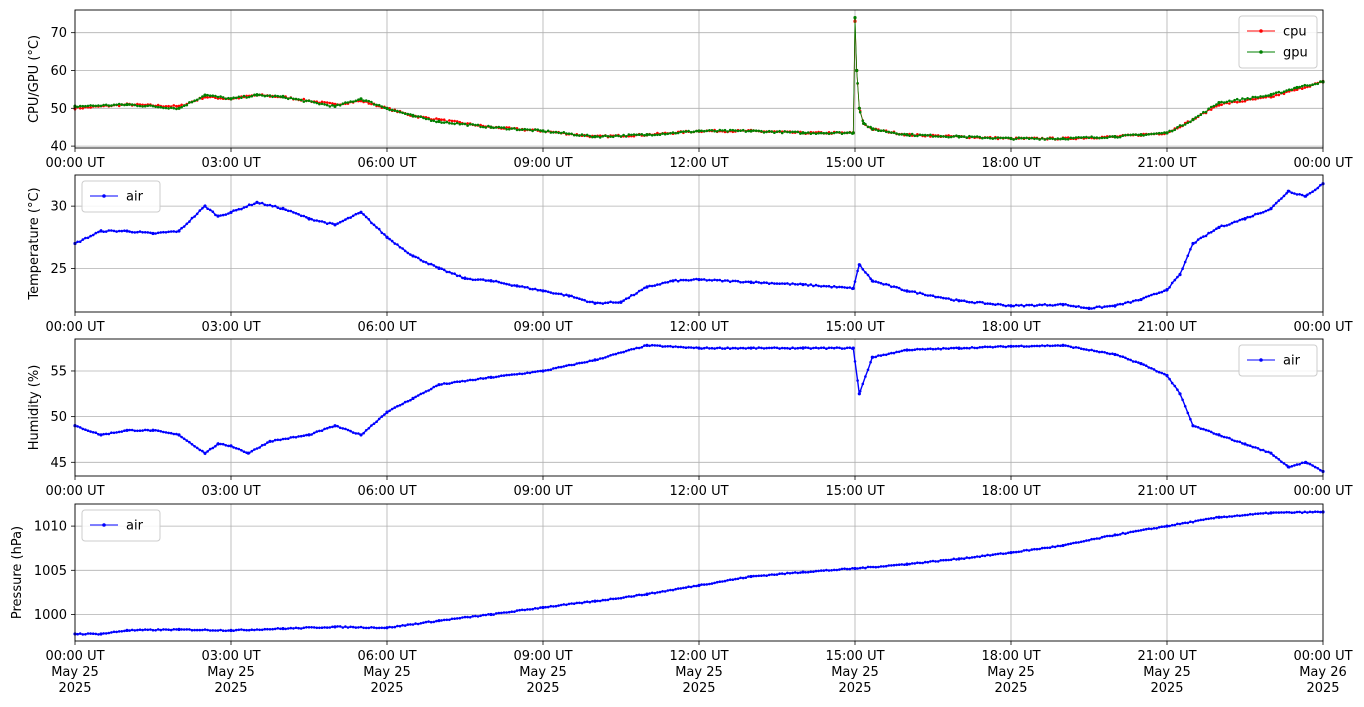 This screenshot has width=1364, height=707. What do you see at coordinates (75, 672) in the screenshot?
I see `x-tick-date: May 25` at bounding box center [75, 672].